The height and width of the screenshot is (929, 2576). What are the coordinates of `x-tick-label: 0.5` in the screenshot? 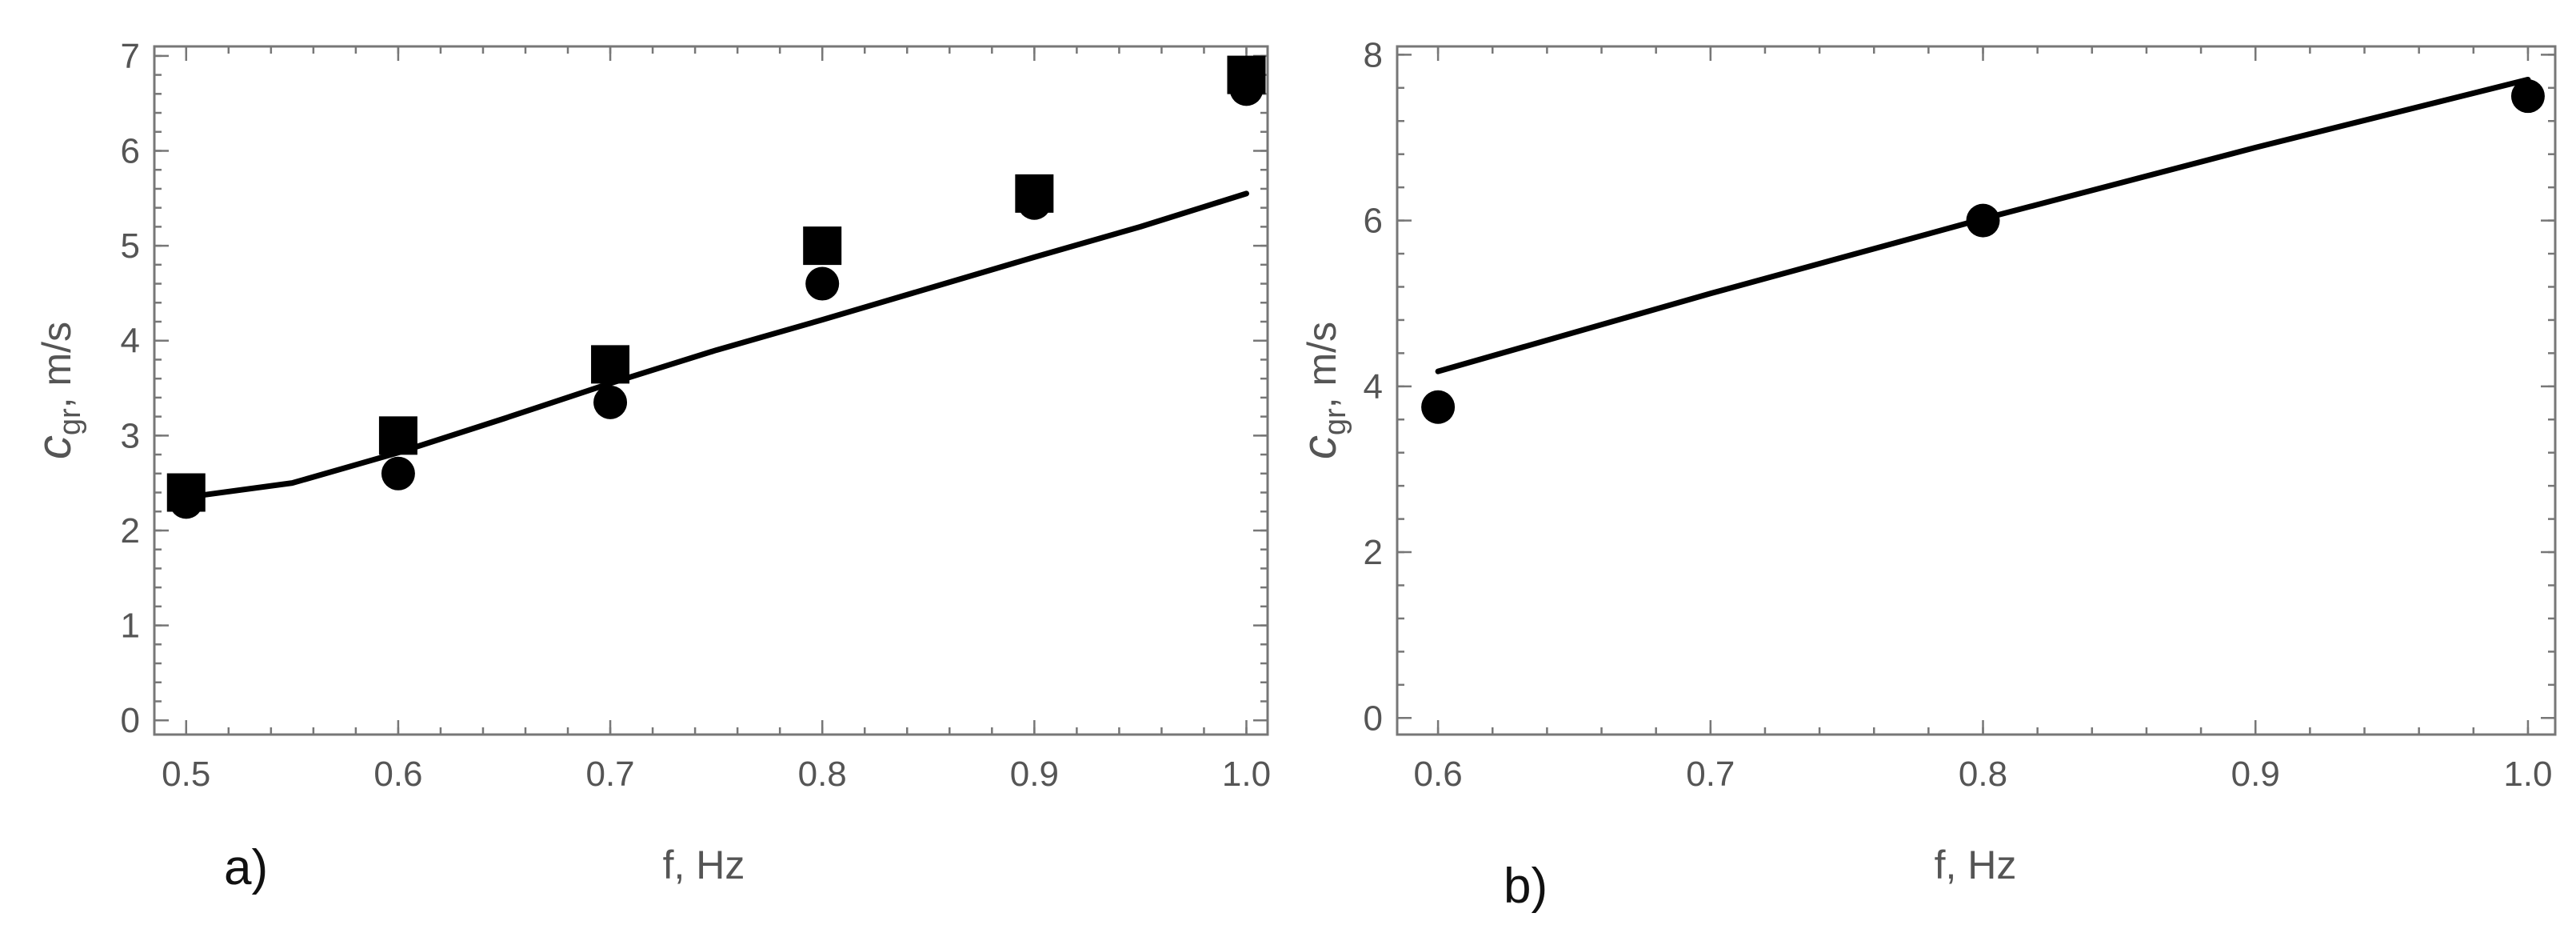 It's located at (186, 774).